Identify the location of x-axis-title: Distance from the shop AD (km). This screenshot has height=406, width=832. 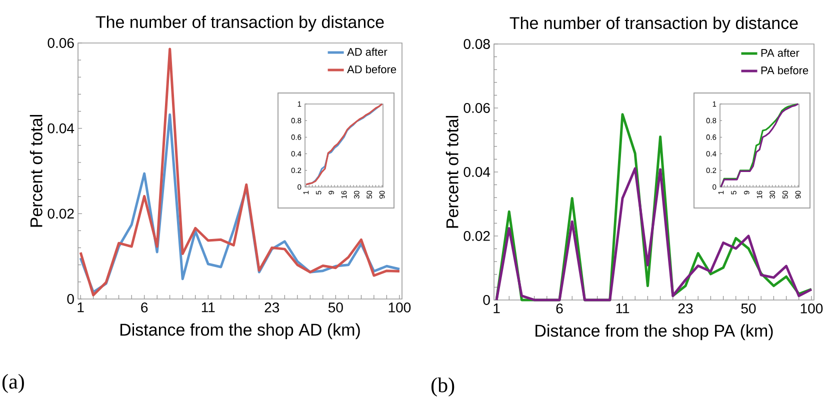
(240, 331).